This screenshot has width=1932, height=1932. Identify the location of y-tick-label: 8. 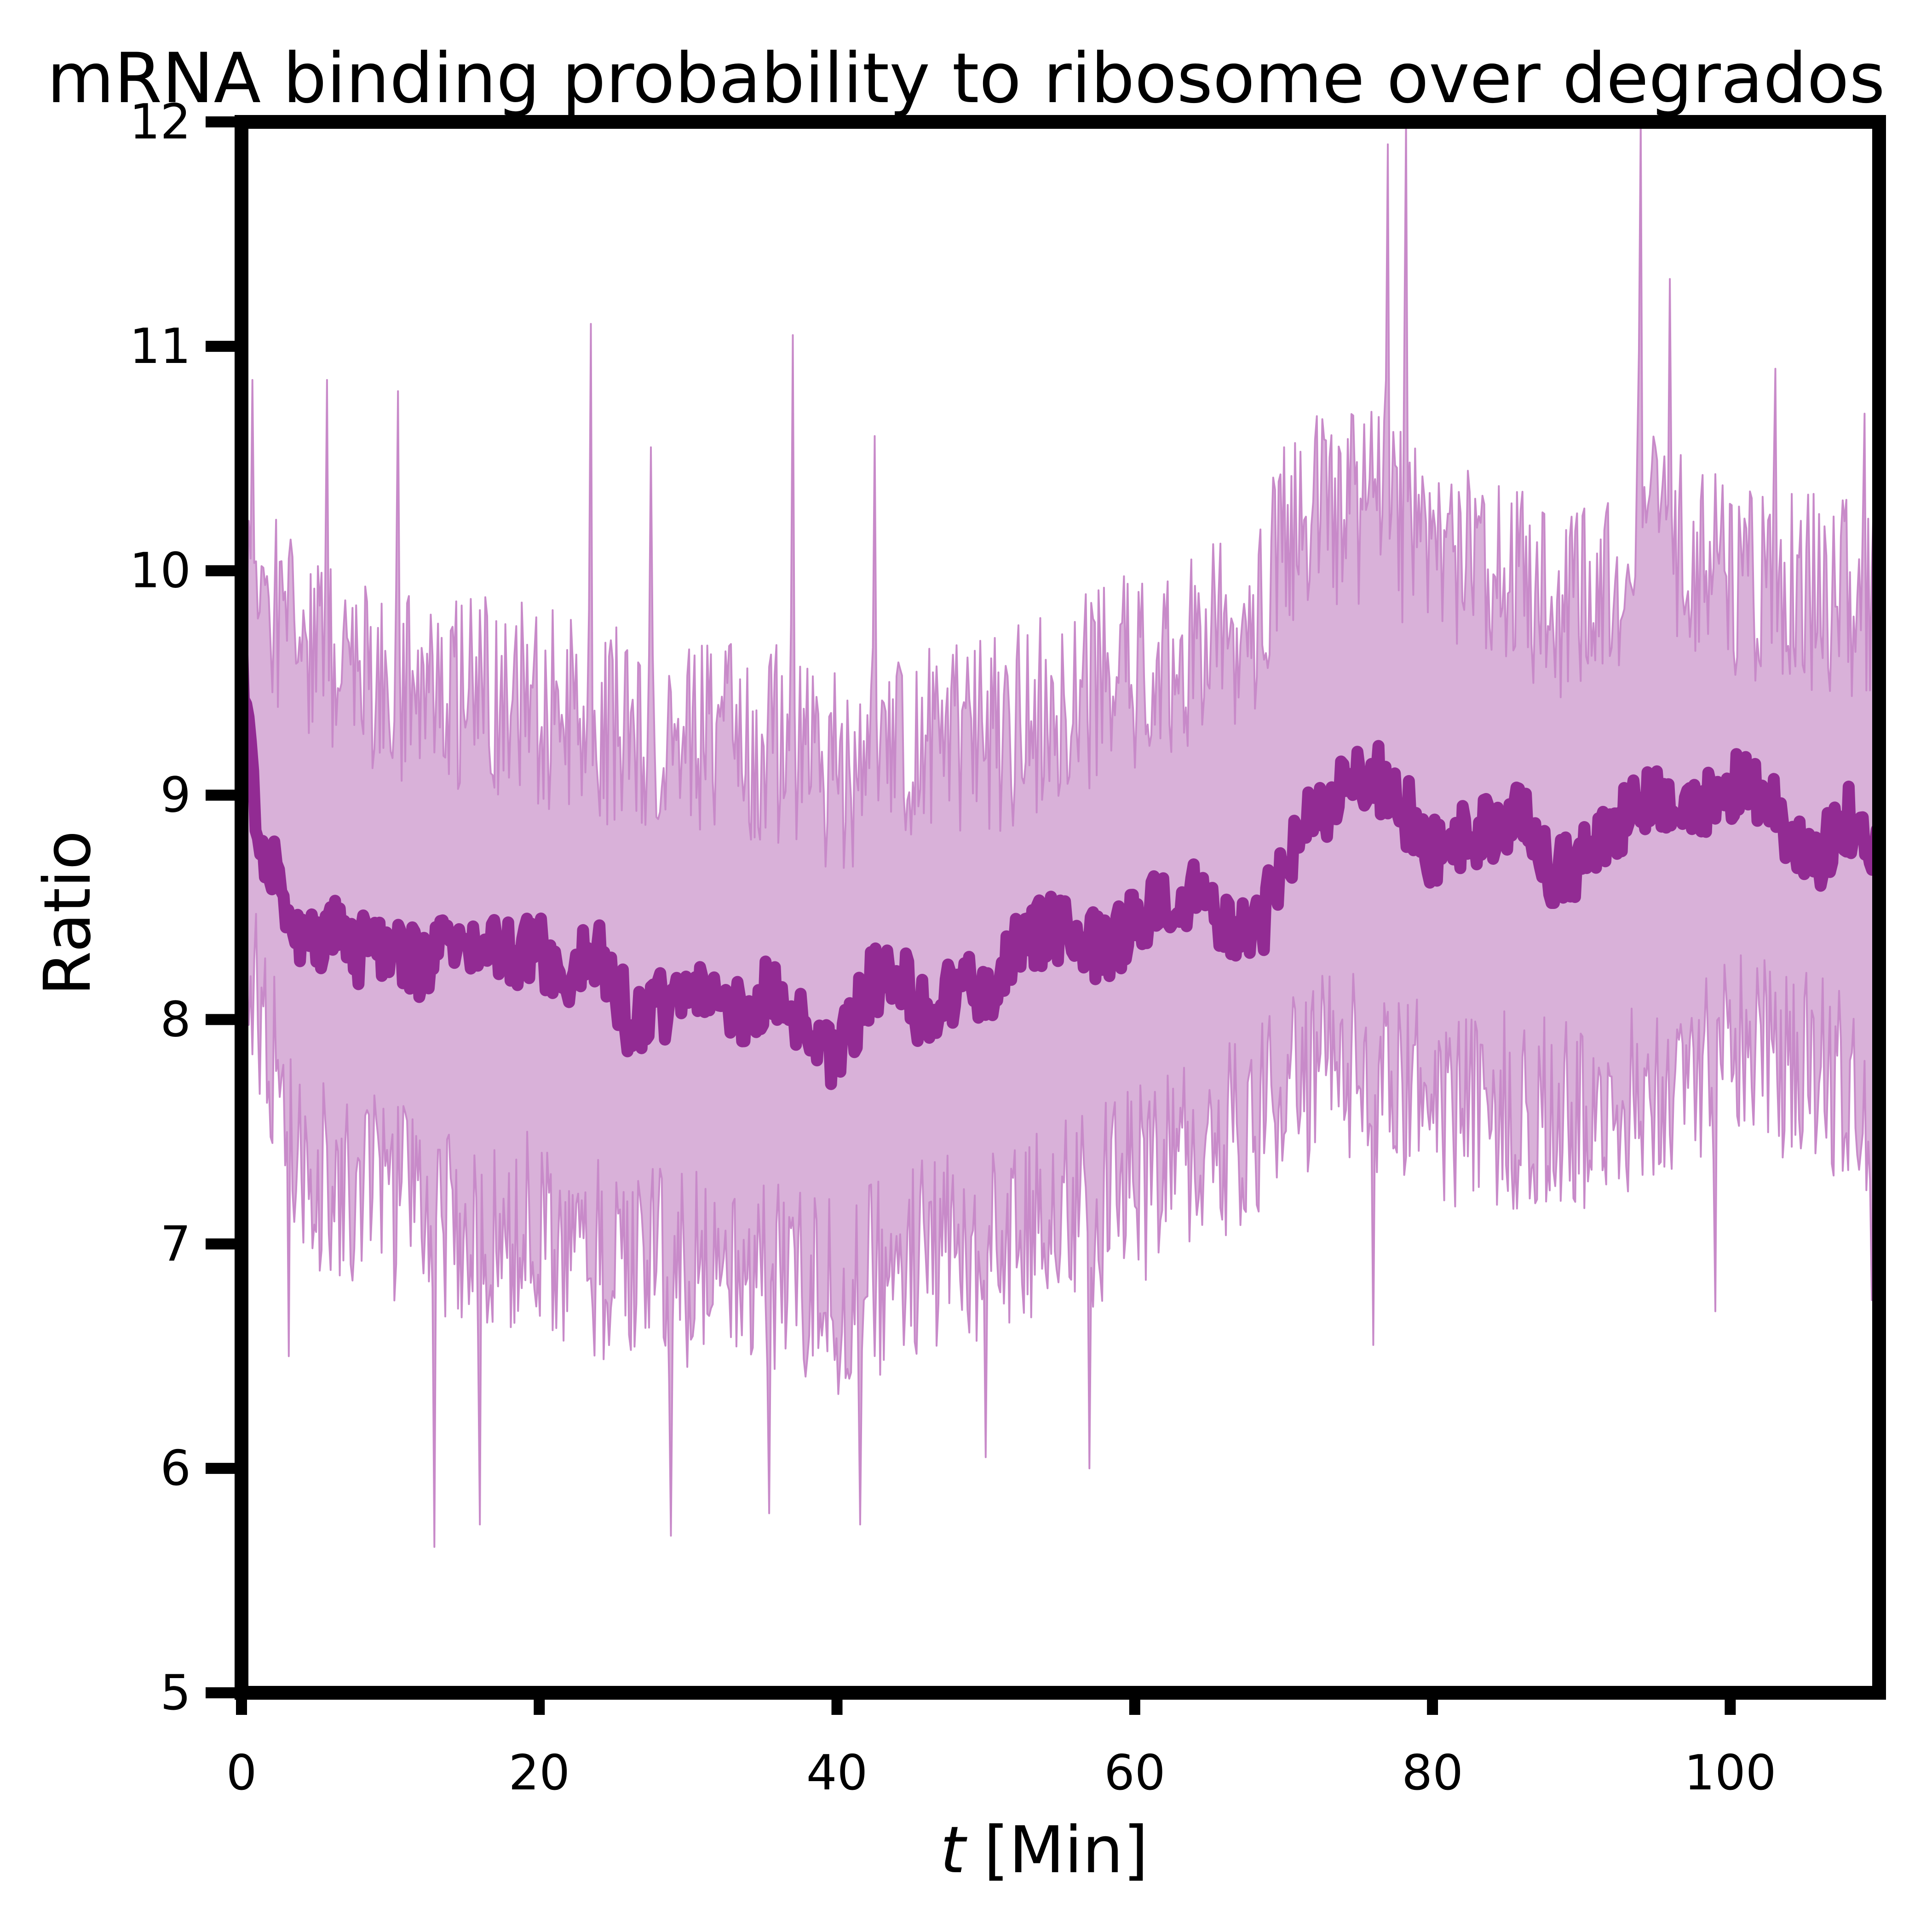
(175, 1019).